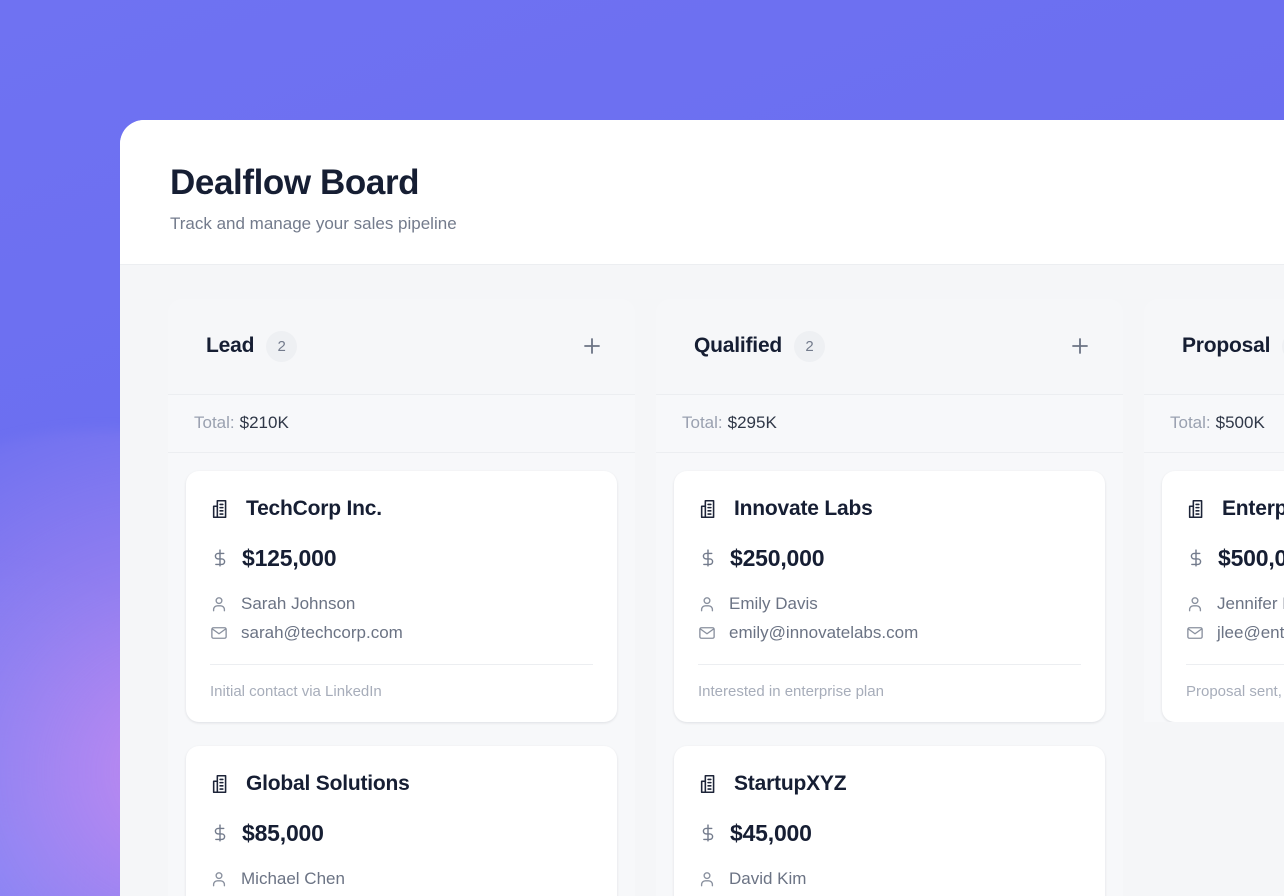  What do you see at coordinates (1251, 557) in the screenshot?
I see `deal-amount: $500,000` at bounding box center [1251, 557].